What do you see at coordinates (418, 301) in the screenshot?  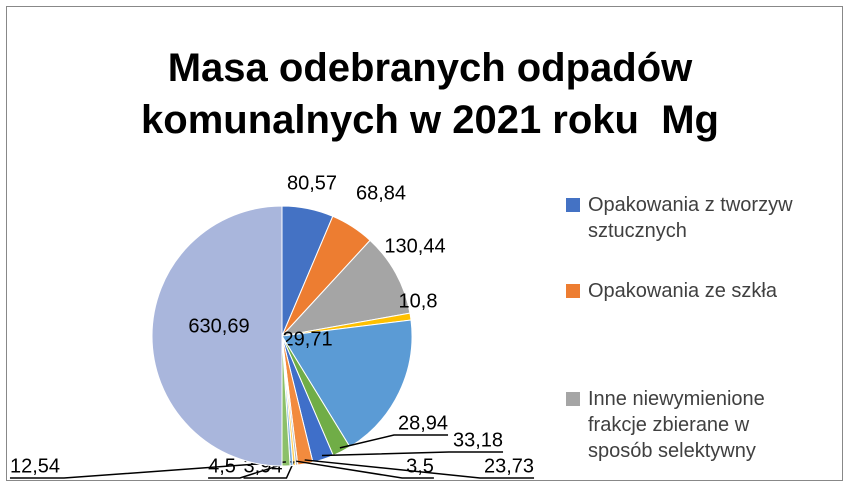 I see `data-label: 10,8` at bounding box center [418, 301].